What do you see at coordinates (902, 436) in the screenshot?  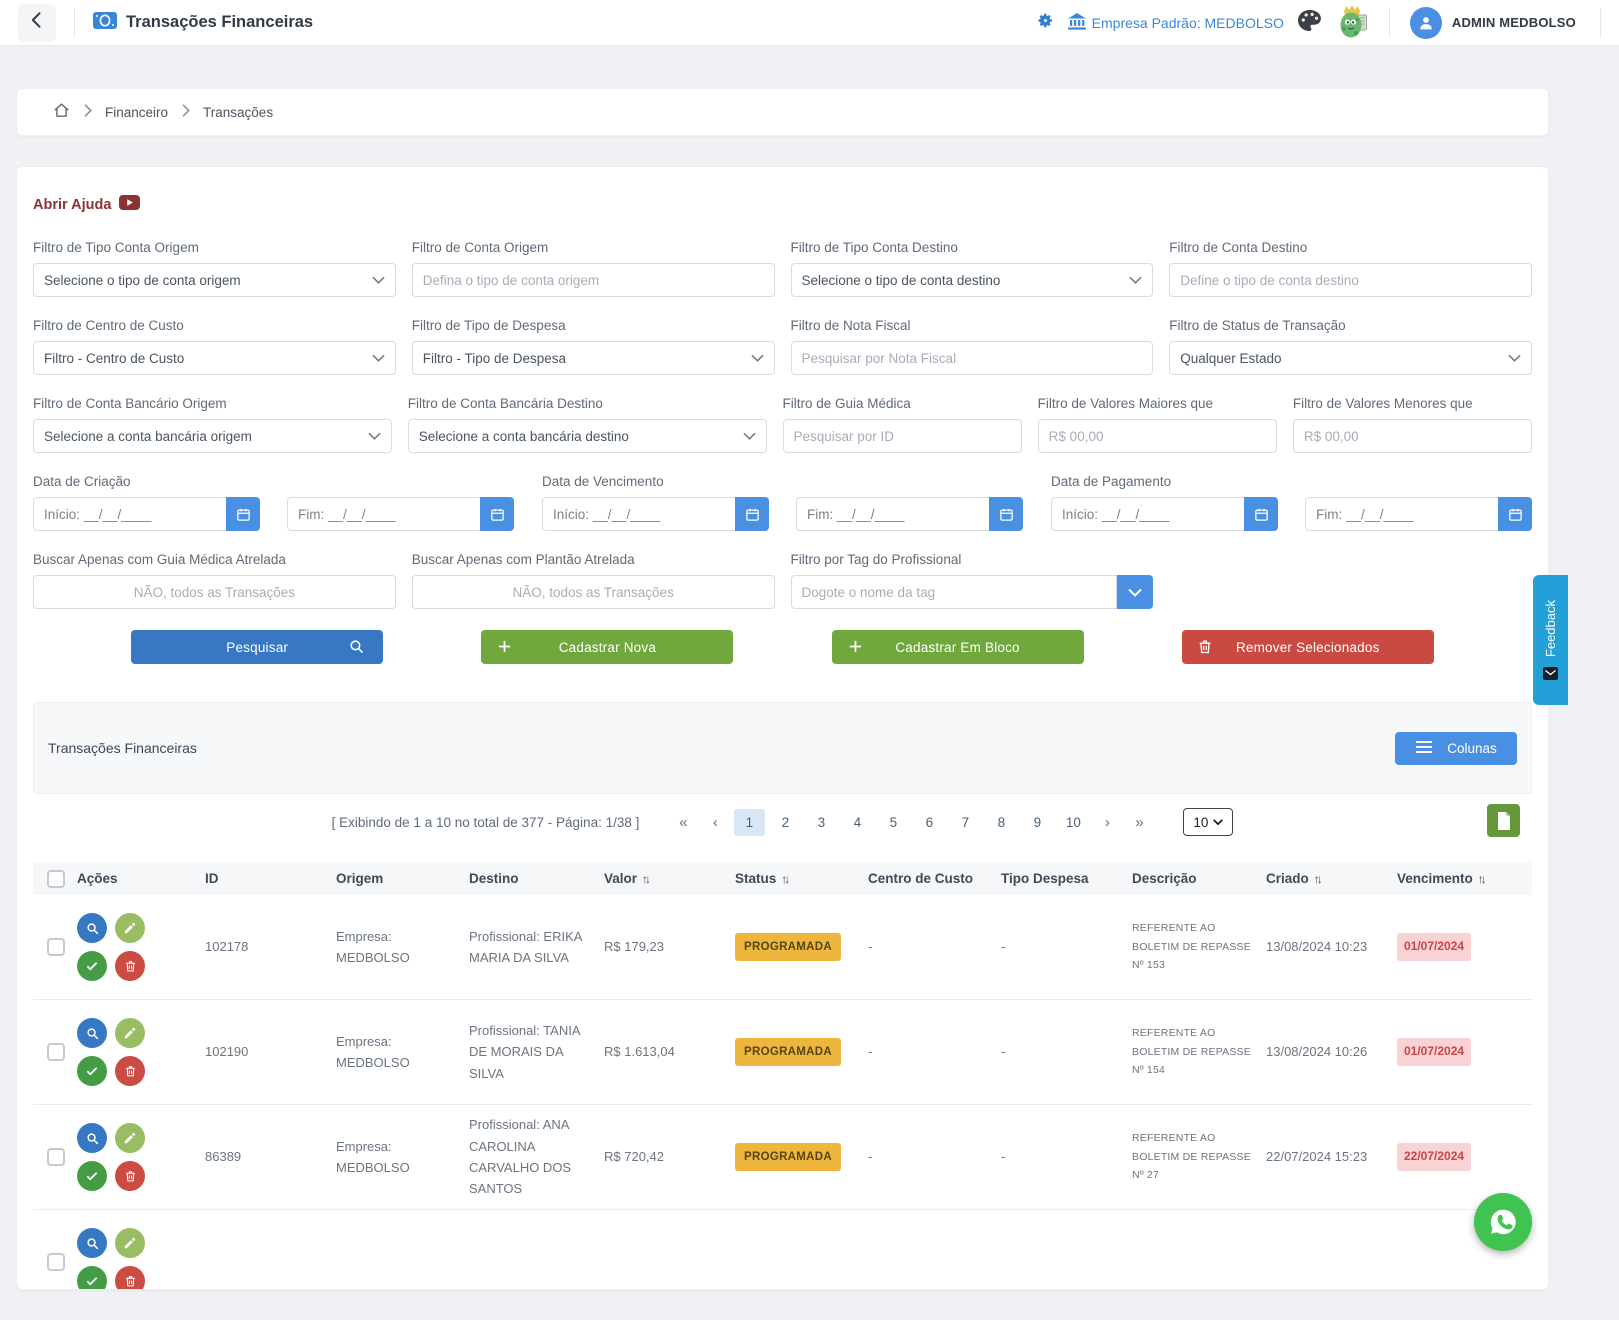 I see `guia-medica-input` at bounding box center [902, 436].